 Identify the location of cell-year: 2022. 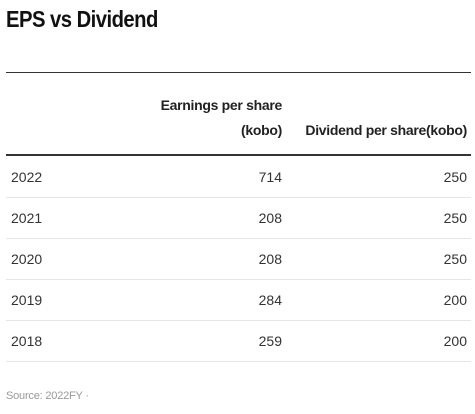
(27, 177).